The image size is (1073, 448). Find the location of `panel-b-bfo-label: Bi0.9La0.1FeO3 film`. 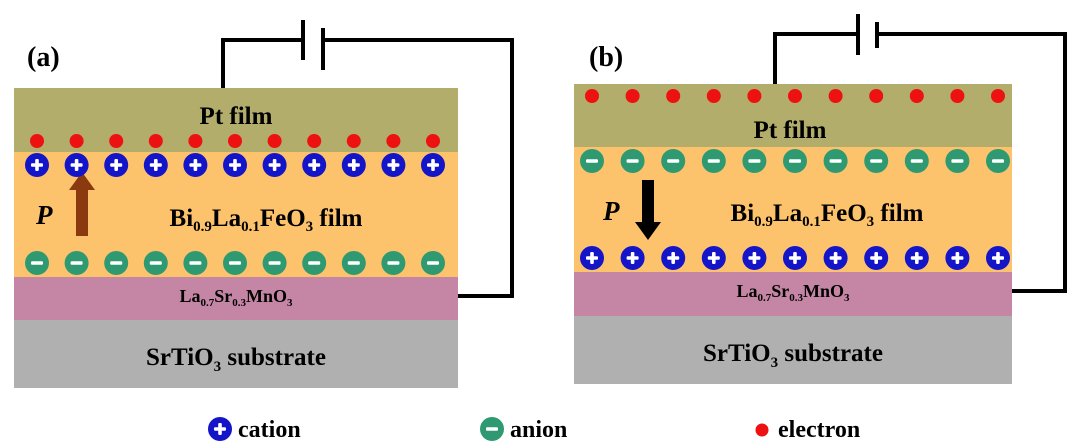

panel-b-bfo-label: Bi0.9La0.1FeO3 film is located at coordinates (827, 215).